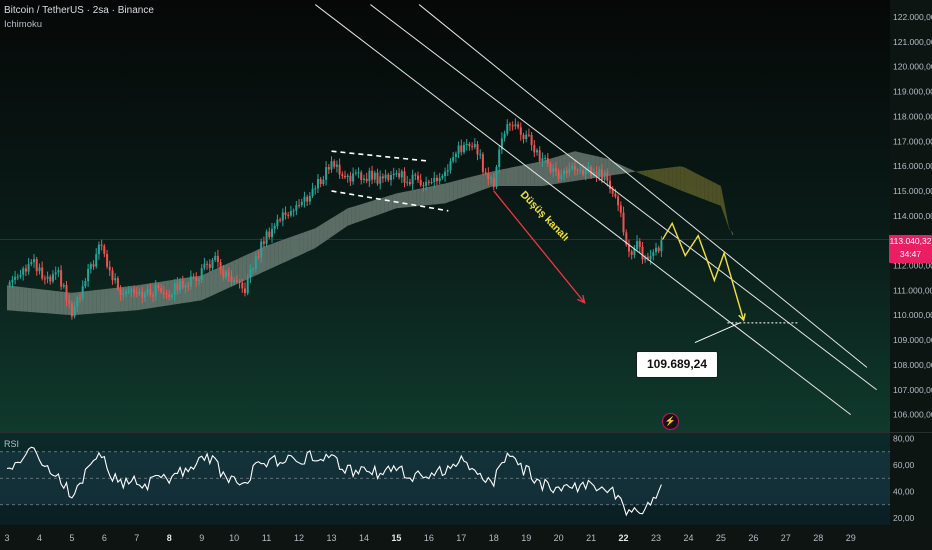 Image resolution: width=932 pixels, height=550 pixels. What do you see at coordinates (912, 116) in the screenshot?
I see `price-tick-label: 118.000,00` at bounding box center [912, 116].